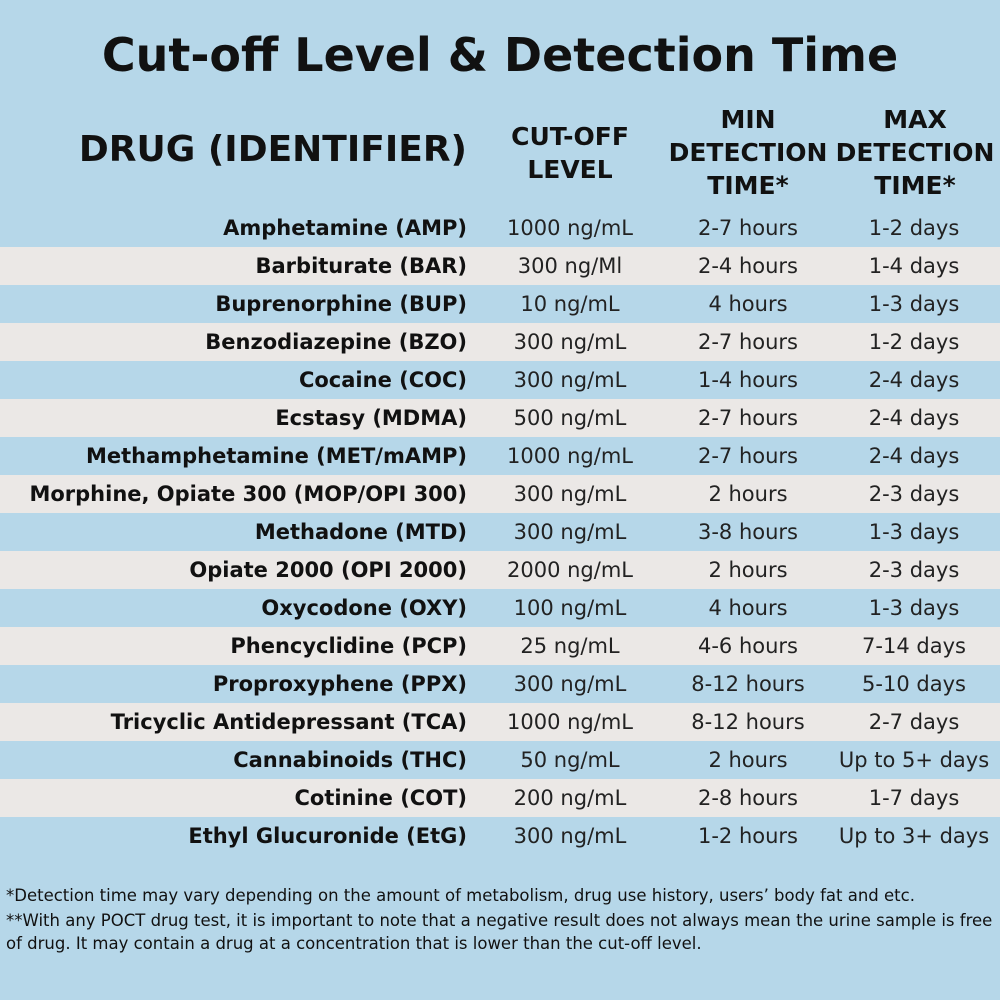  I want to click on table-cell: Methamphetamine (MET/mAMP), so click(276, 456).